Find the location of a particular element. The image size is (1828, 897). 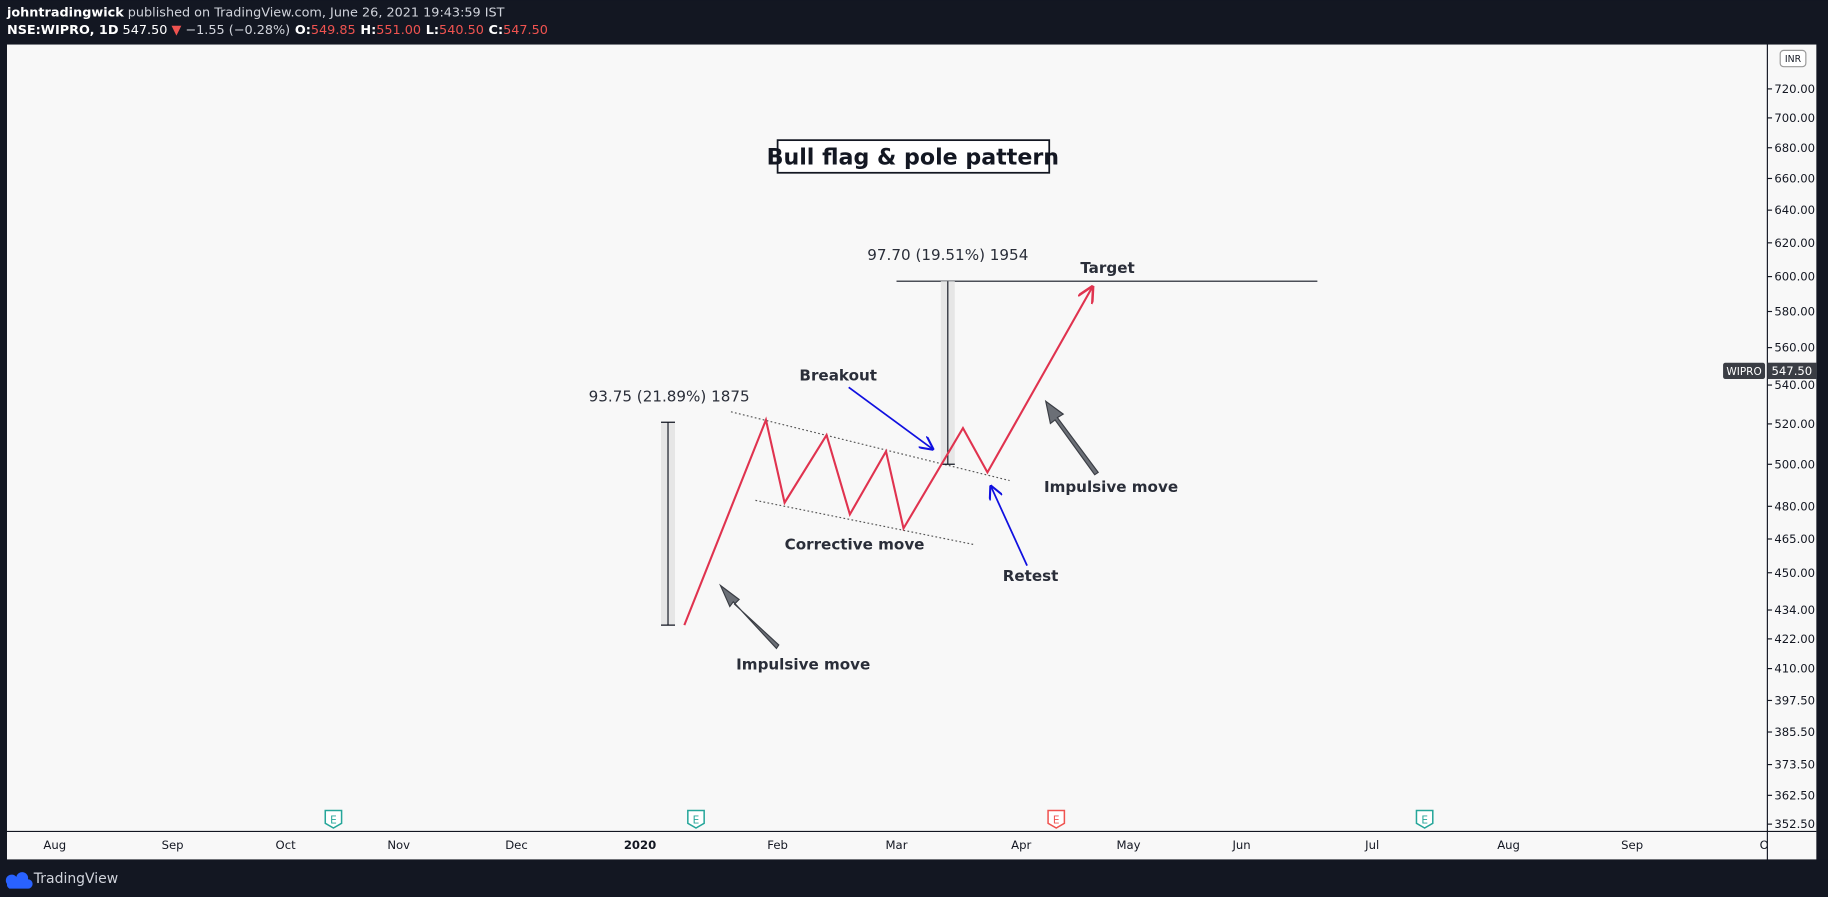

y-tick-label: 385.50 is located at coordinates (1794, 732).